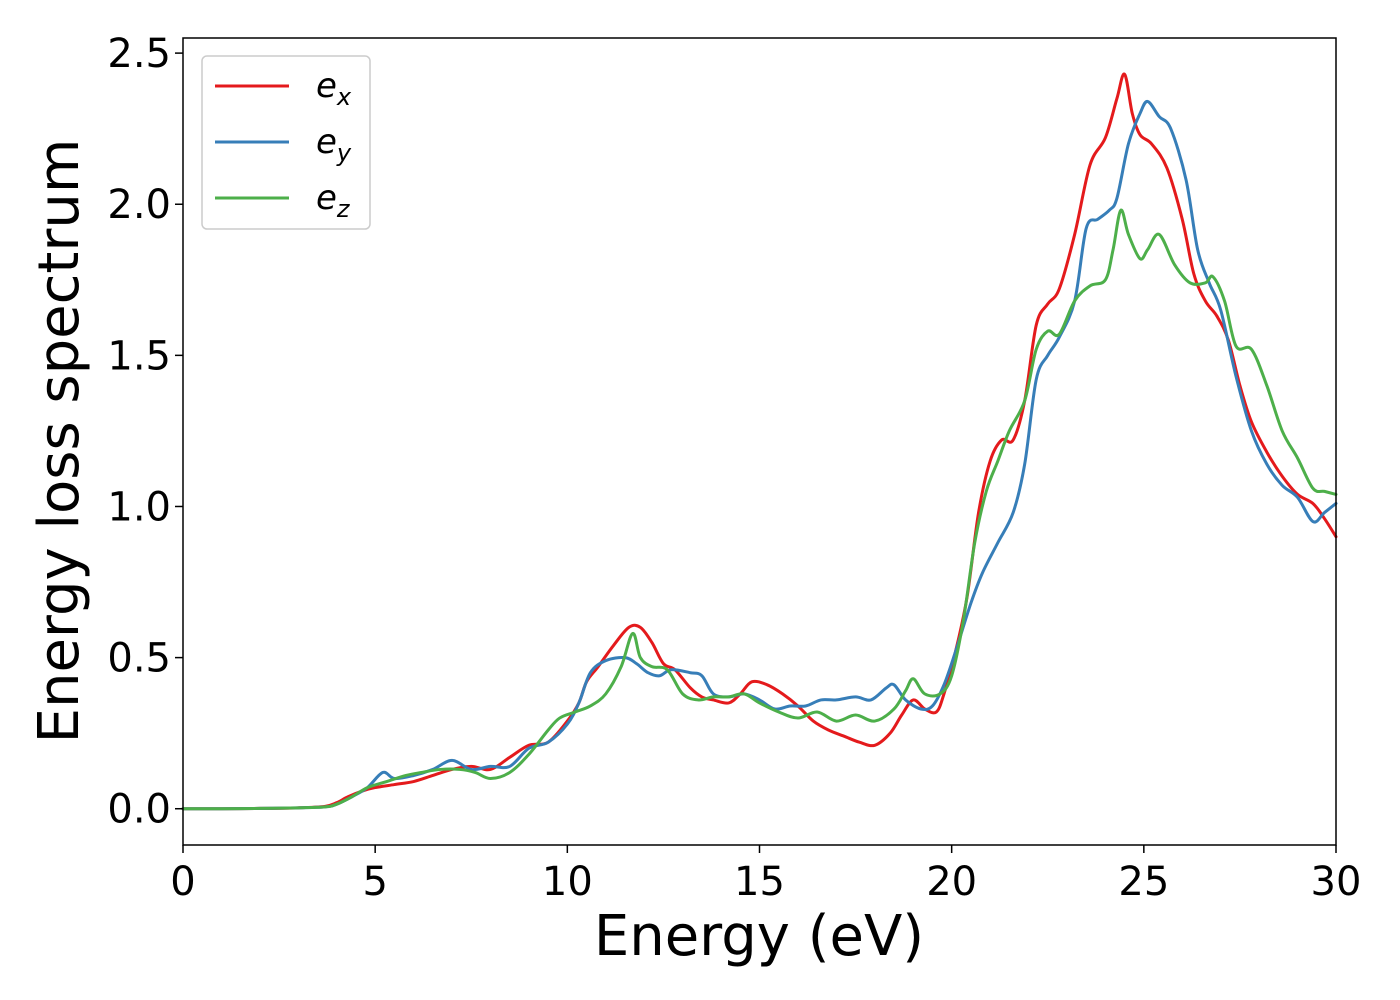 Image resolution: width=1400 pixels, height=1000 pixels. I want to click on y-tick-label: 0.5, so click(139, 659).